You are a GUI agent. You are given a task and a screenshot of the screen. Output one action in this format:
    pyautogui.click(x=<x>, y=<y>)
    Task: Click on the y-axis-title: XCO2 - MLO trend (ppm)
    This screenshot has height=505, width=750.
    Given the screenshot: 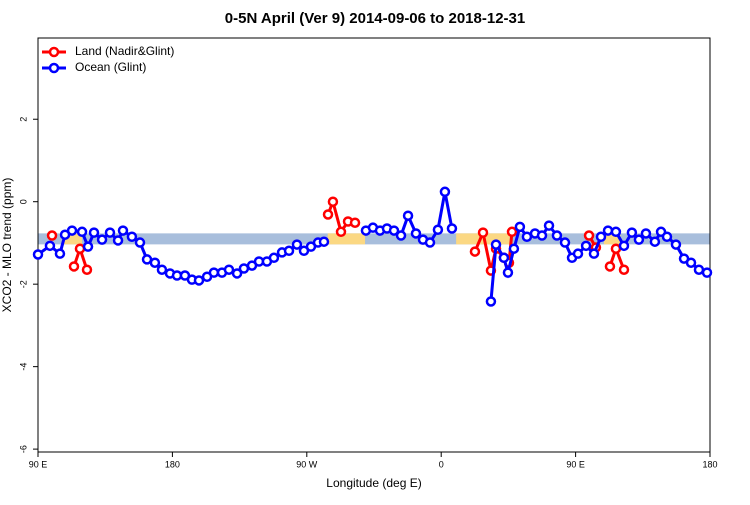 What is the action you would take?
    pyautogui.click(x=7, y=245)
    